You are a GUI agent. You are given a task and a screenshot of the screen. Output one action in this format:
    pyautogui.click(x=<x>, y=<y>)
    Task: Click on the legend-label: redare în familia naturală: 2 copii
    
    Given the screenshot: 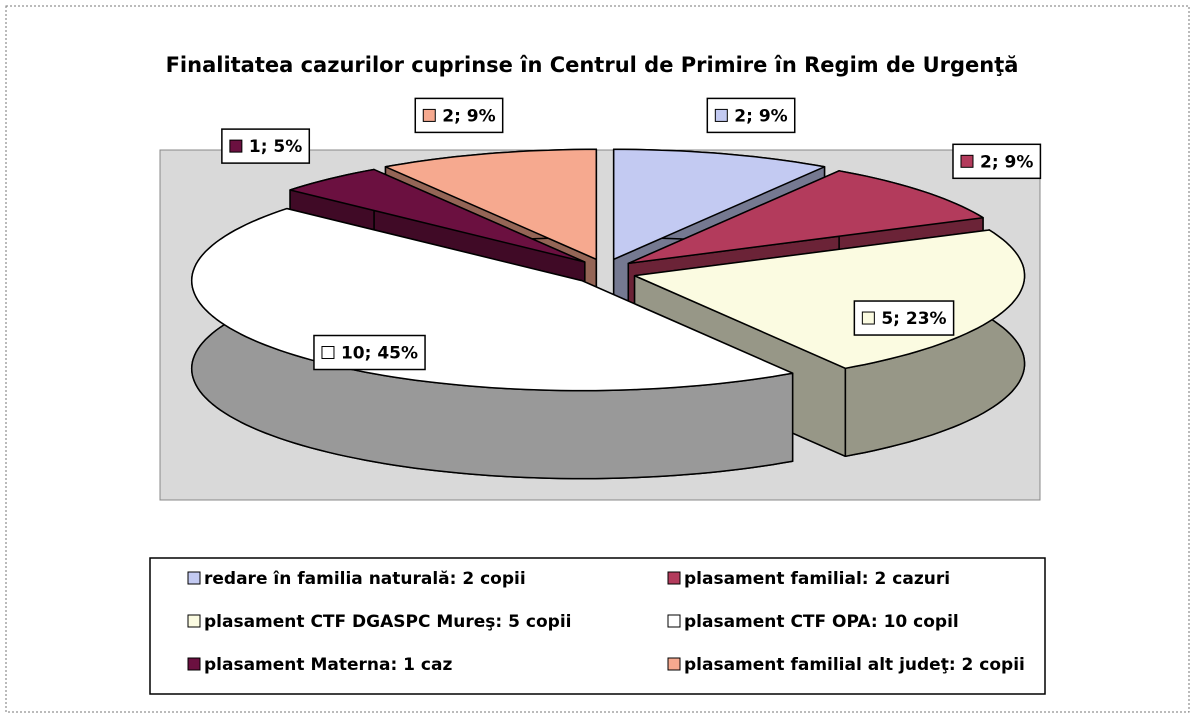 What is the action you would take?
    pyautogui.click(x=365, y=579)
    